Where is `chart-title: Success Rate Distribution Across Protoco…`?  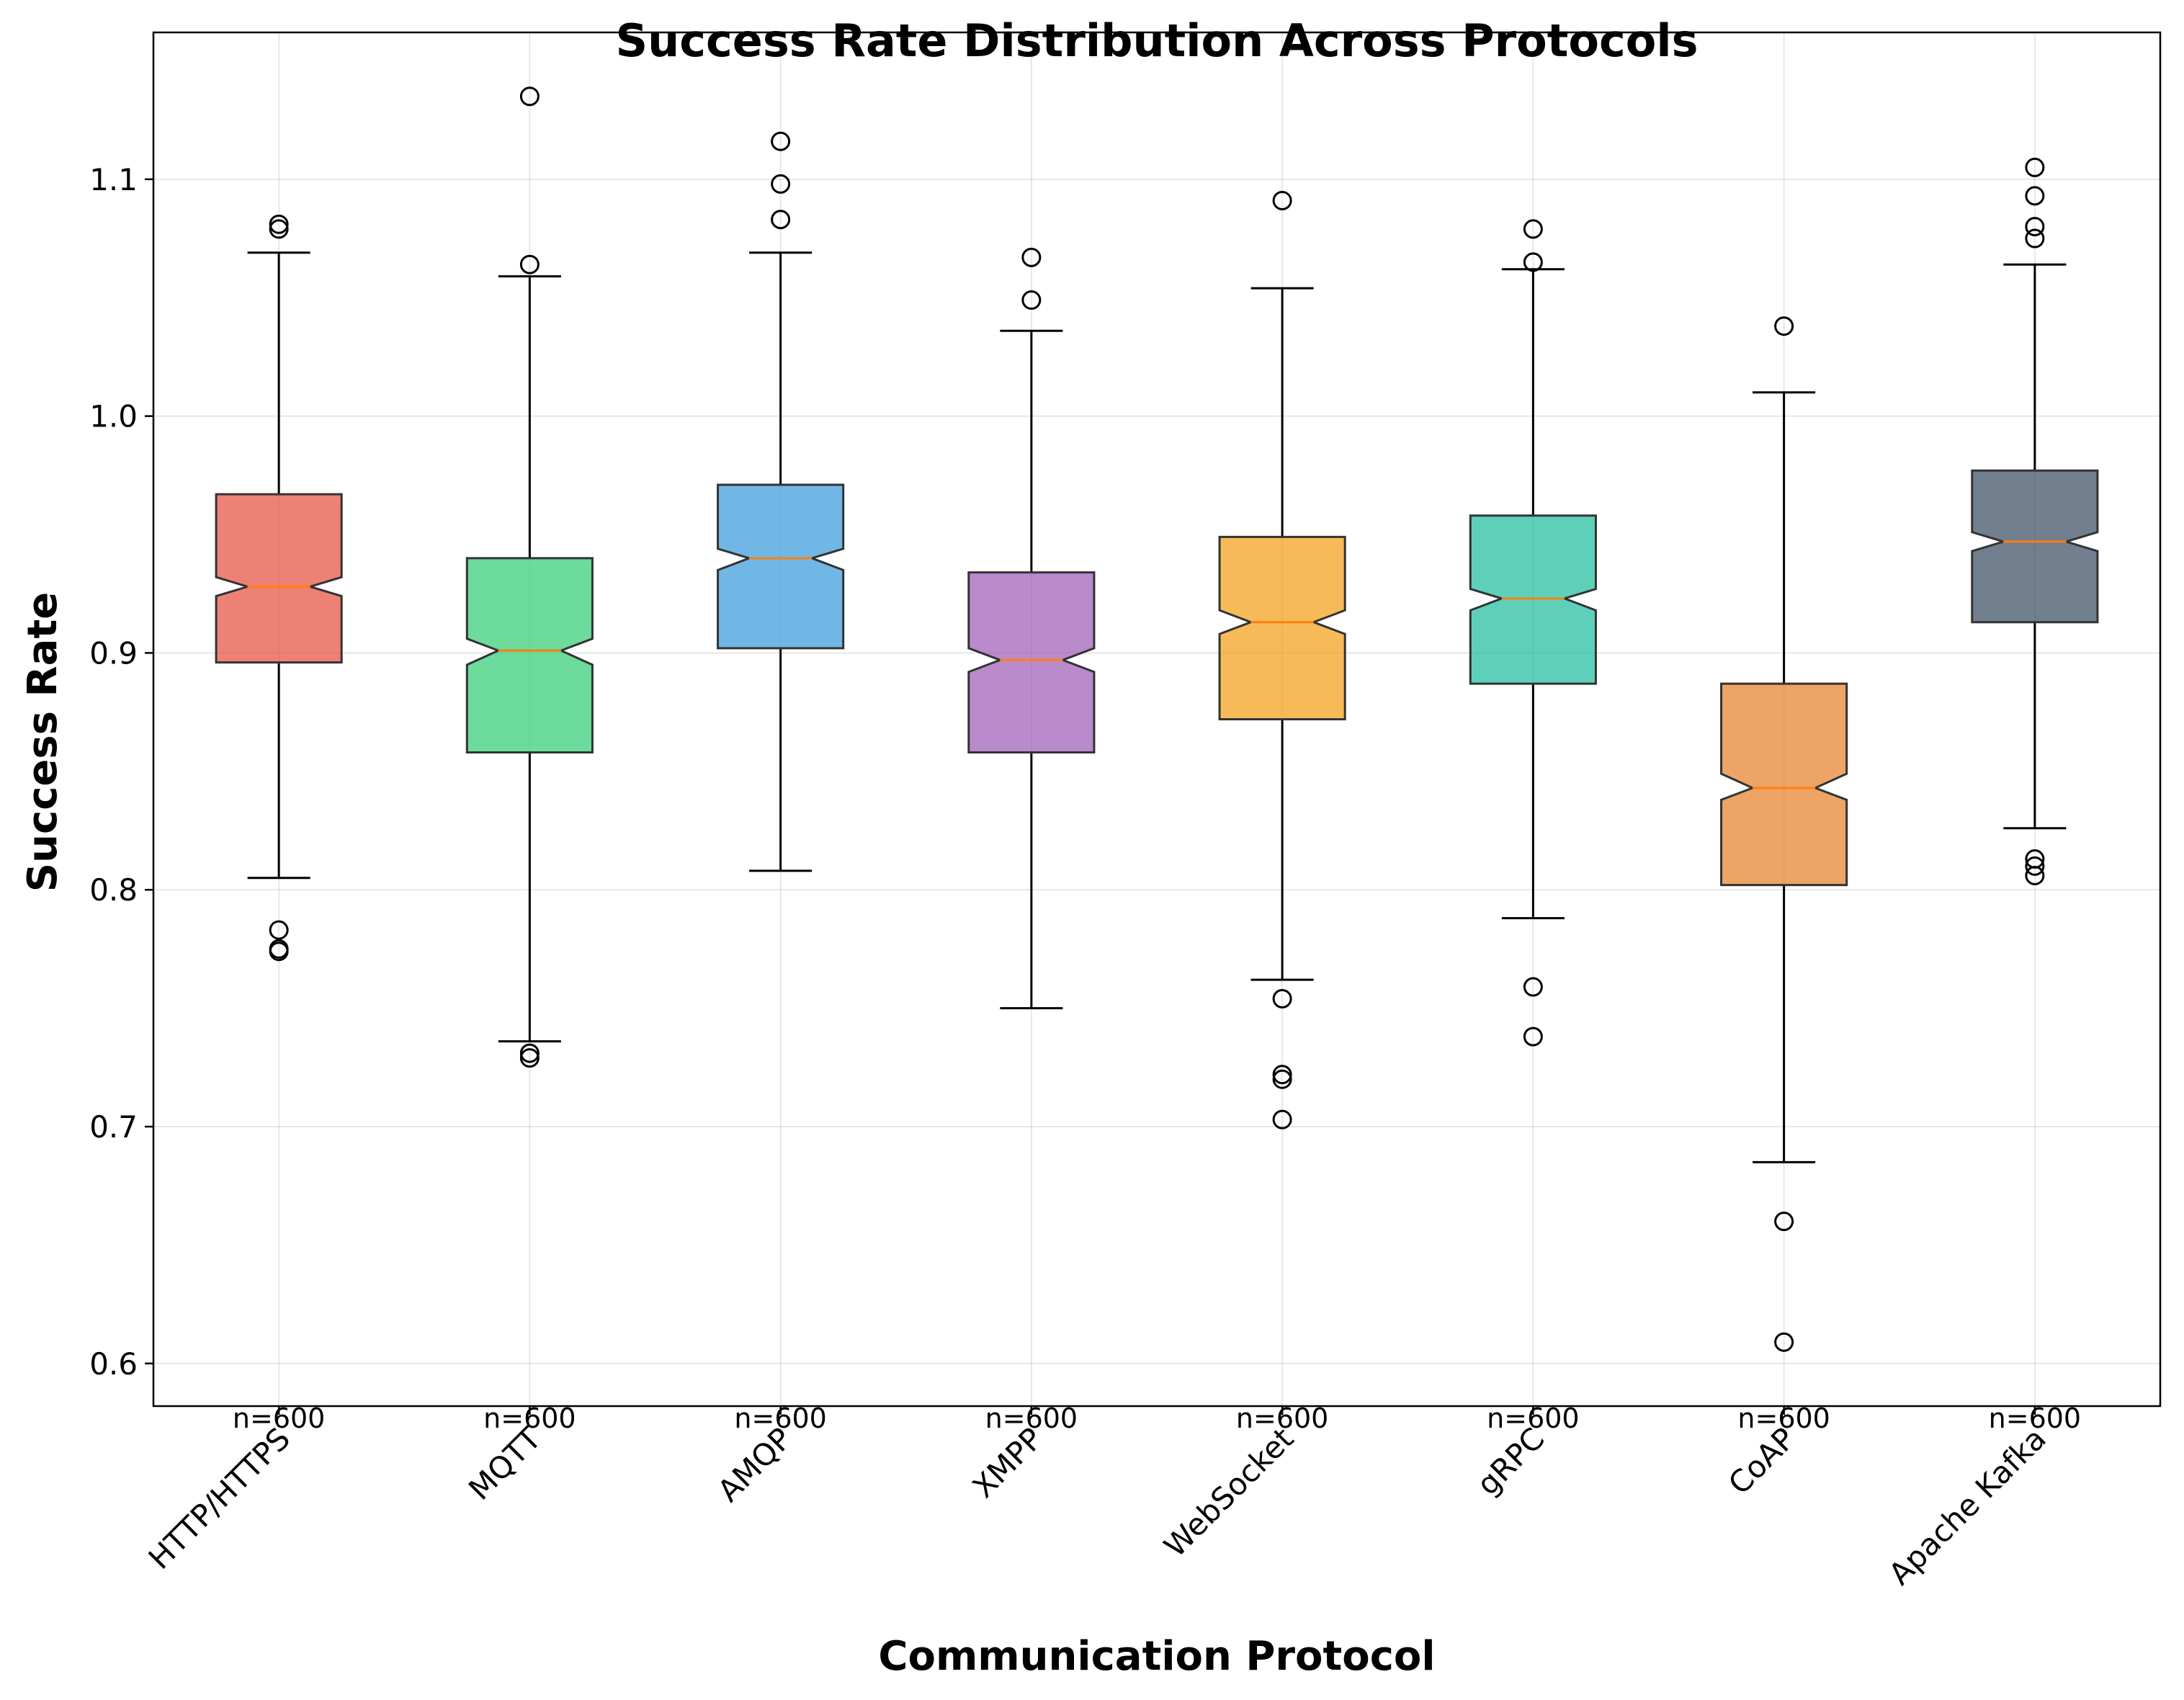 chart-title: Success Rate Distribution Across Protoco… is located at coordinates (1157, 40).